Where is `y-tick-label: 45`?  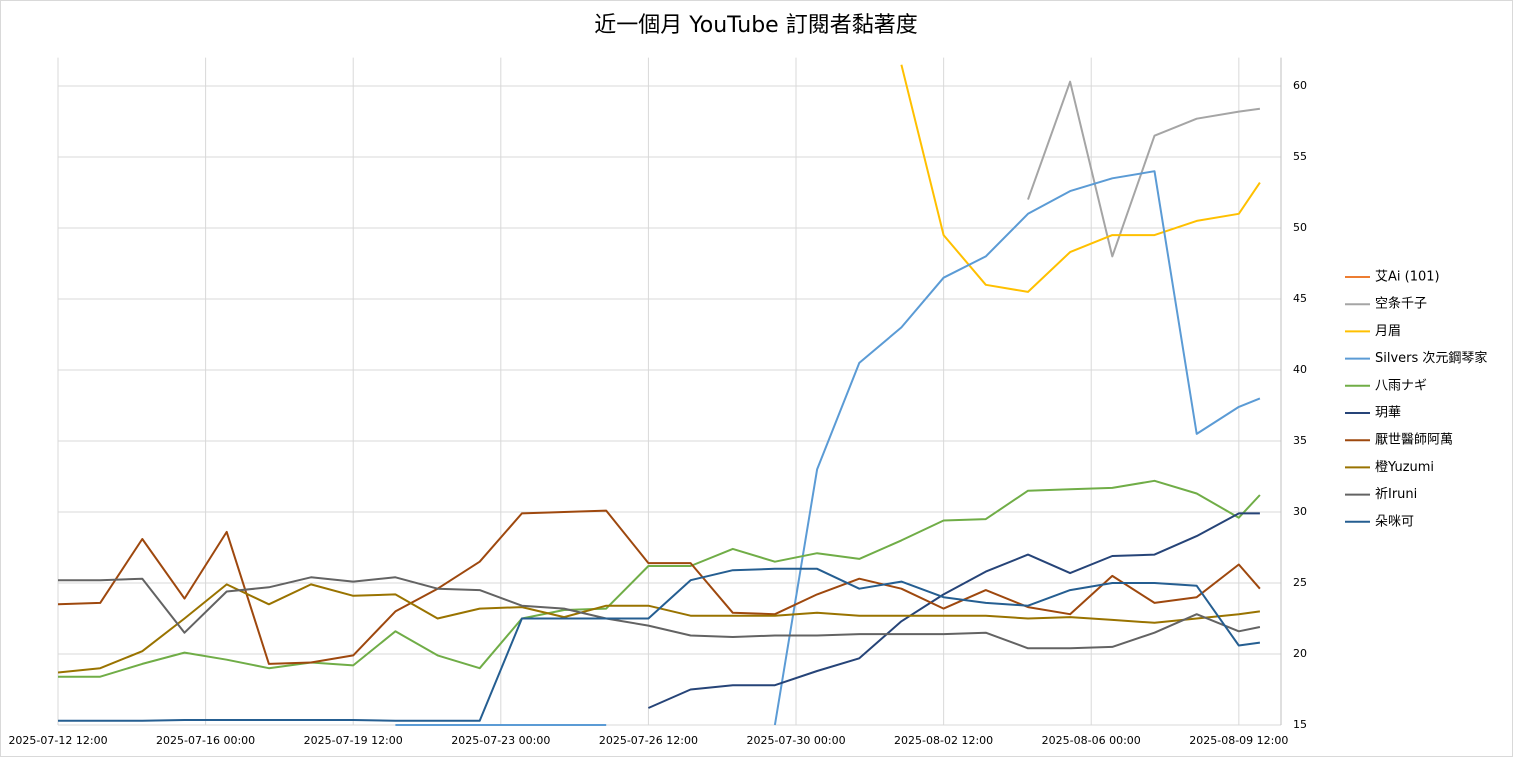
y-tick-label: 45 is located at coordinates (1300, 298).